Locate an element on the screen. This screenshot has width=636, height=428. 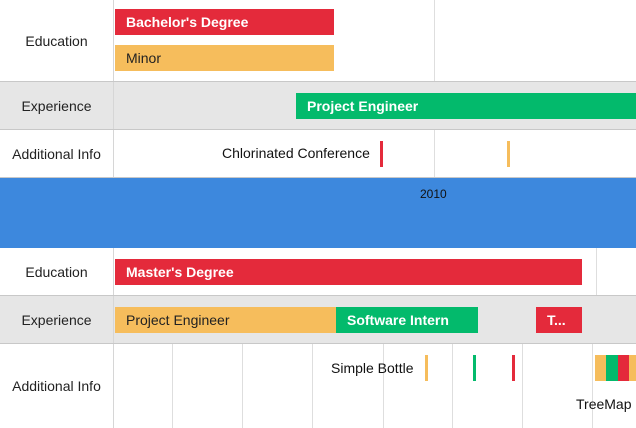
bar-masters-degree: Master's Degree is located at coordinates (348, 272).